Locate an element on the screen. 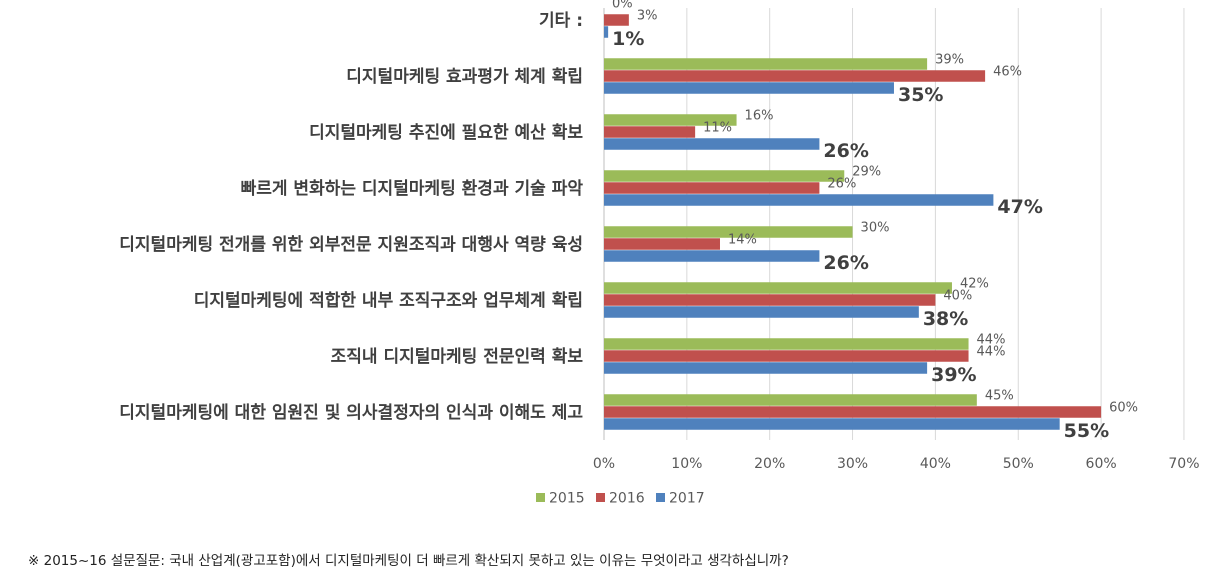  data-label-2015-0: 0% is located at coordinates (622, 6).